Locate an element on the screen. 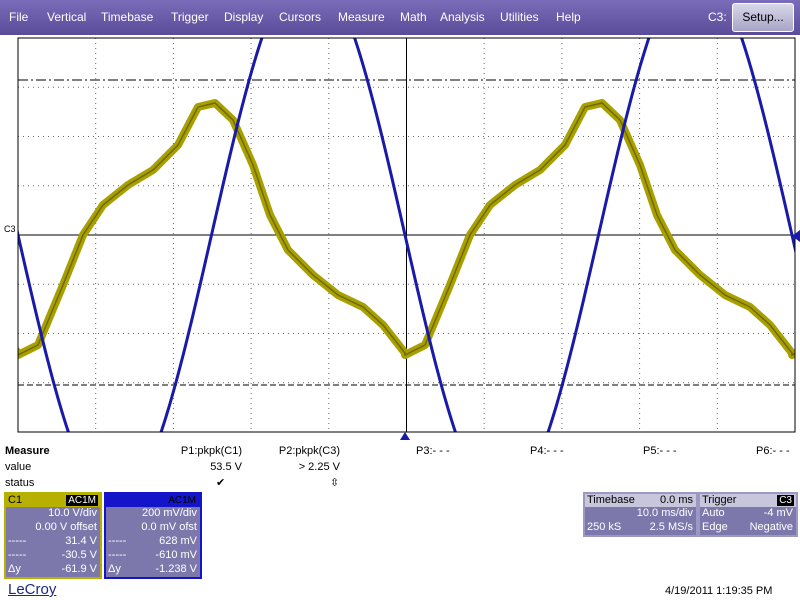 The width and height of the screenshot is (800, 600). menu-item: Math is located at coordinates (413, 17).